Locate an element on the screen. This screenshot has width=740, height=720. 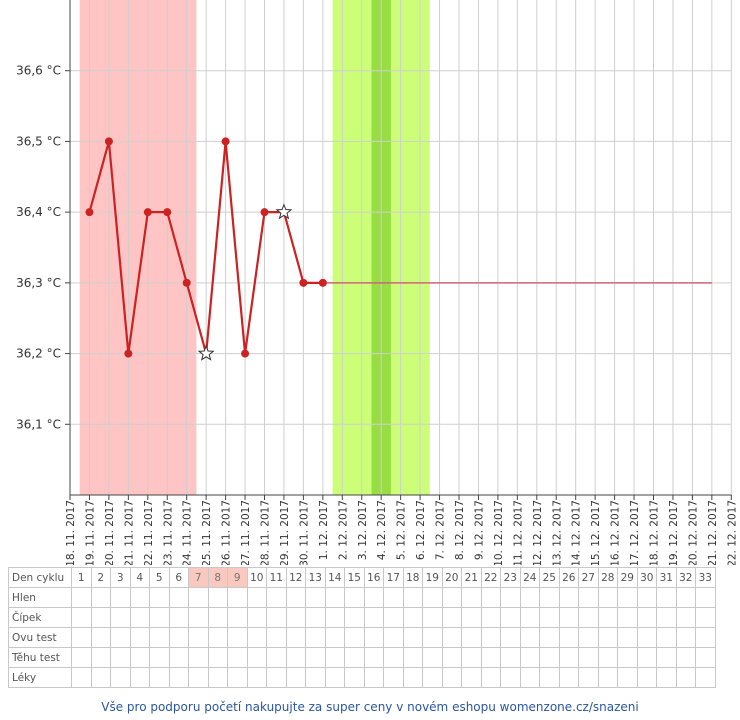
x-tick-label: 14. 12. 2017 is located at coordinates (577, 532).